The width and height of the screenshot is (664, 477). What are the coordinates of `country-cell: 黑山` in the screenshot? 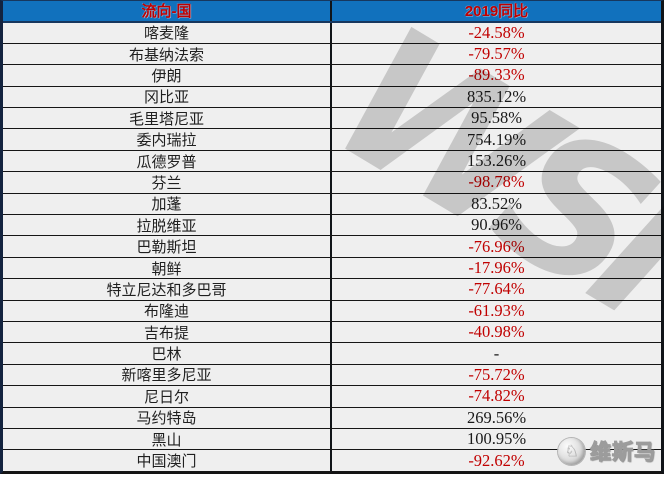 It's located at (167, 439).